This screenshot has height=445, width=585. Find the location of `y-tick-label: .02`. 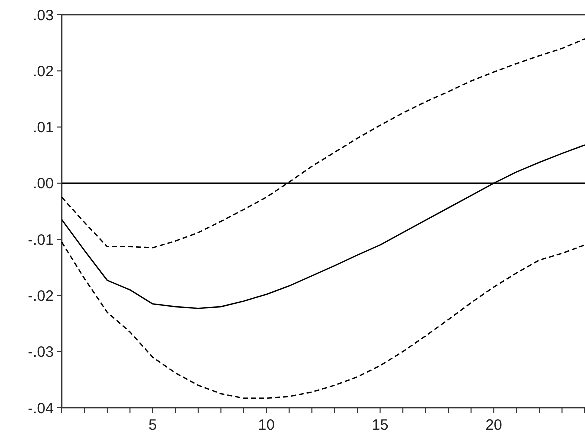

y-tick-label: .02 is located at coordinates (43, 71).